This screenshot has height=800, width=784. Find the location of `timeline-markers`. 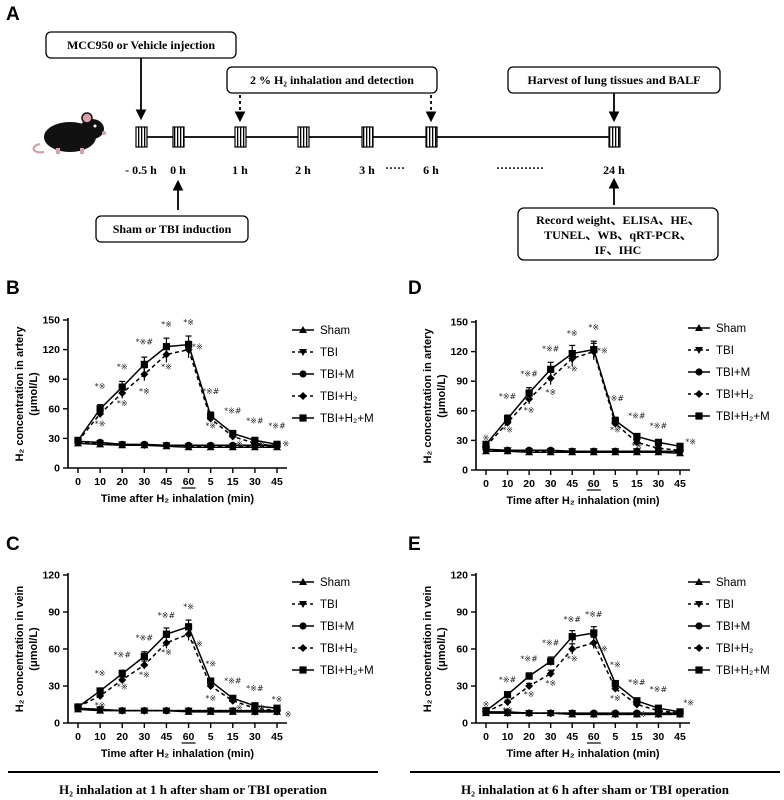

timeline-markers is located at coordinates (378, 137).